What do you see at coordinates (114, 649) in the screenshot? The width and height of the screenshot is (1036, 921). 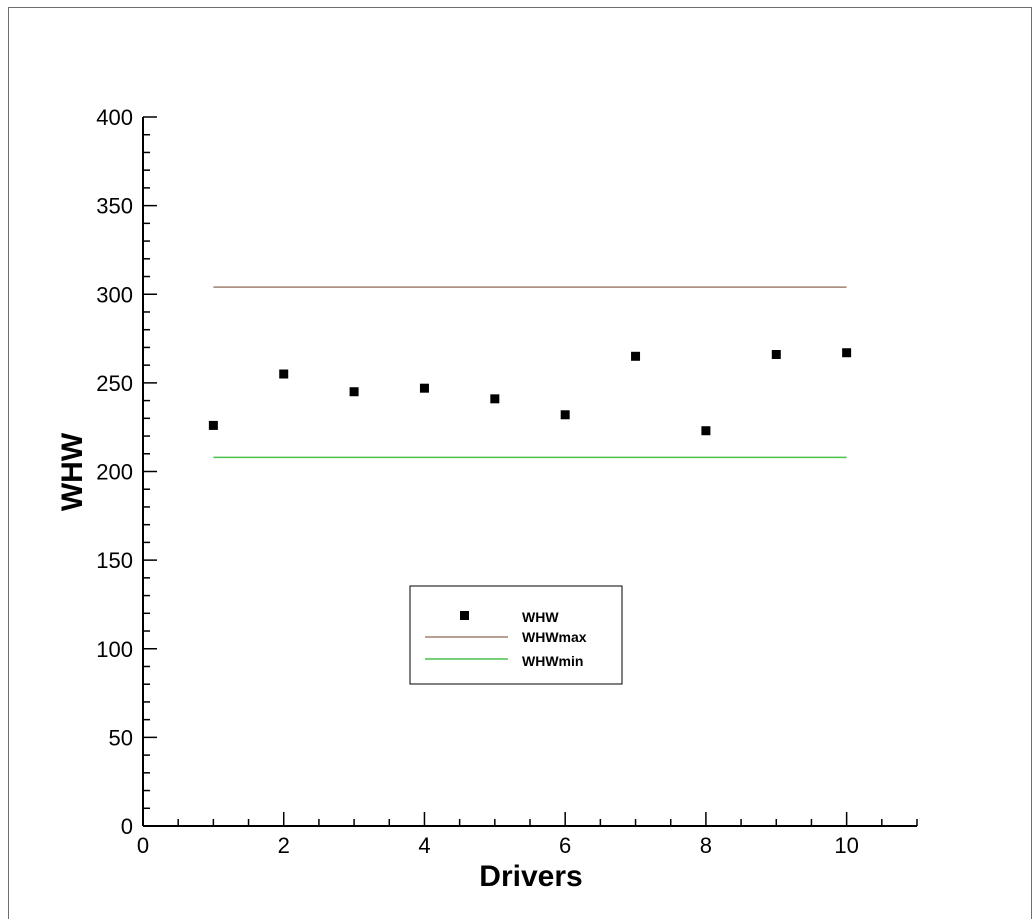 I see `y-tick-label: 100` at bounding box center [114, 649].